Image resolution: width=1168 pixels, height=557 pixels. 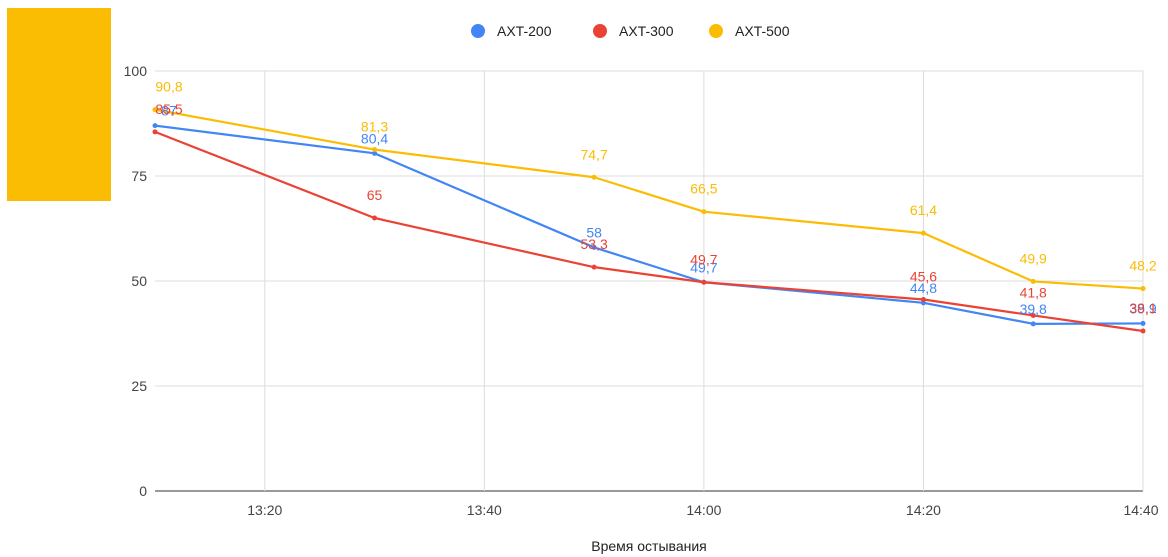 What do you see at coordinates (703, 189) in the screenshot?
I see `data-label: 66,5` at bounding box center [703, 189].